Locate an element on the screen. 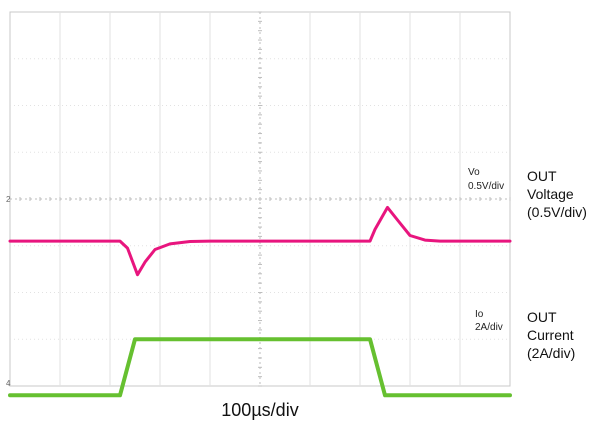  ch-marker-2: 4 is located at coordinates (8, 383).